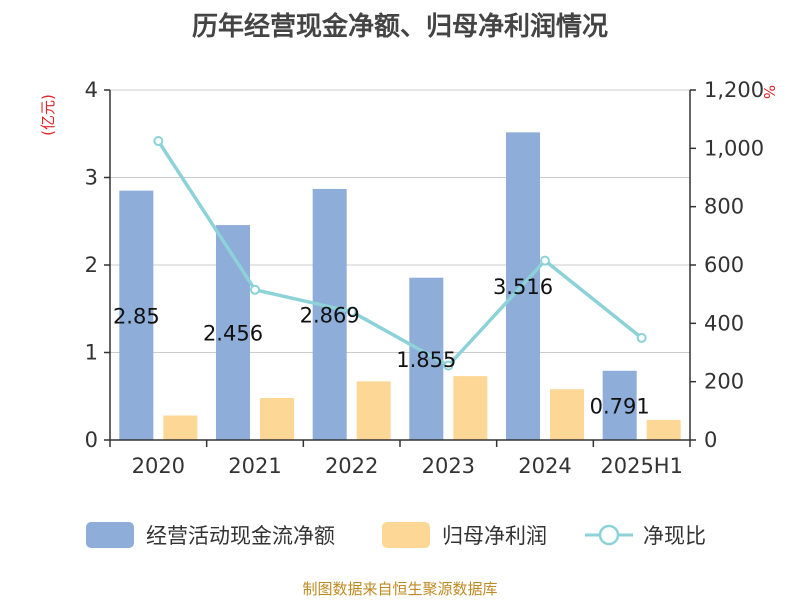  What do you see at coordinates (91, 90) in the screenshot?
I see `y-left-tick-label: 4` at bounding box center [91, 90].